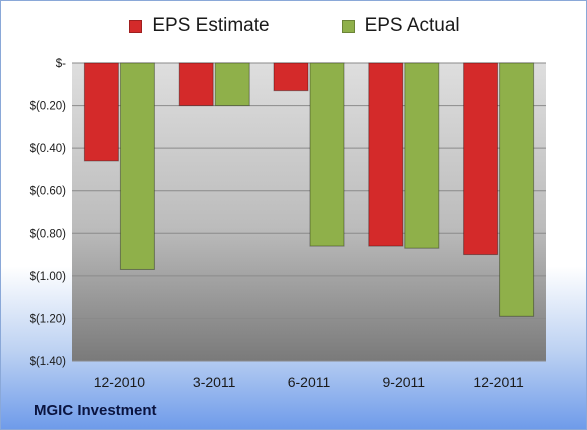 The width and height of the screenshot is (587, 430). Describe the element at coordinates (48, 192) in the screenshot. I see `y-tick-label: $(0.60)` at that location.